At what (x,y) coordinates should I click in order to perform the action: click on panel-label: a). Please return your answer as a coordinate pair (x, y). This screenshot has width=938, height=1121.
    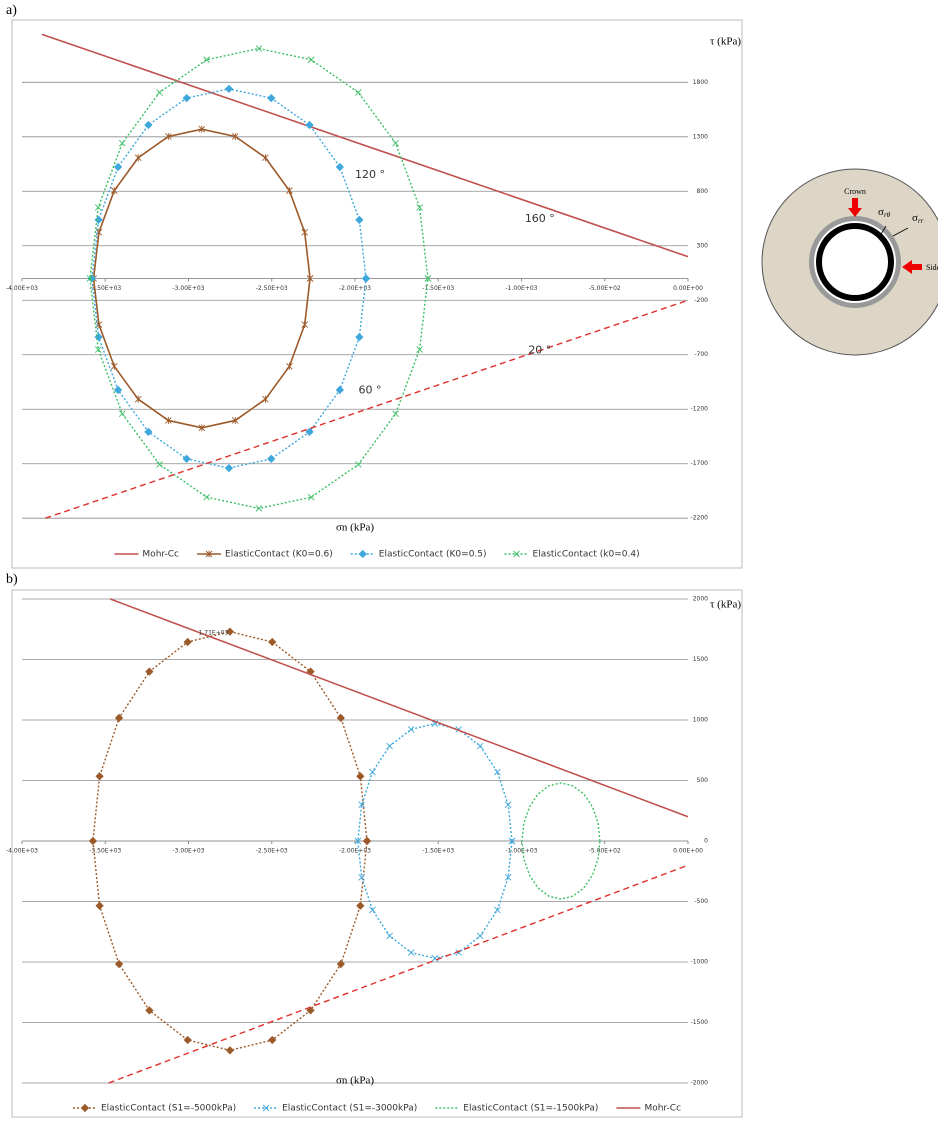
    Looking at the image, I should click on (11, 10).